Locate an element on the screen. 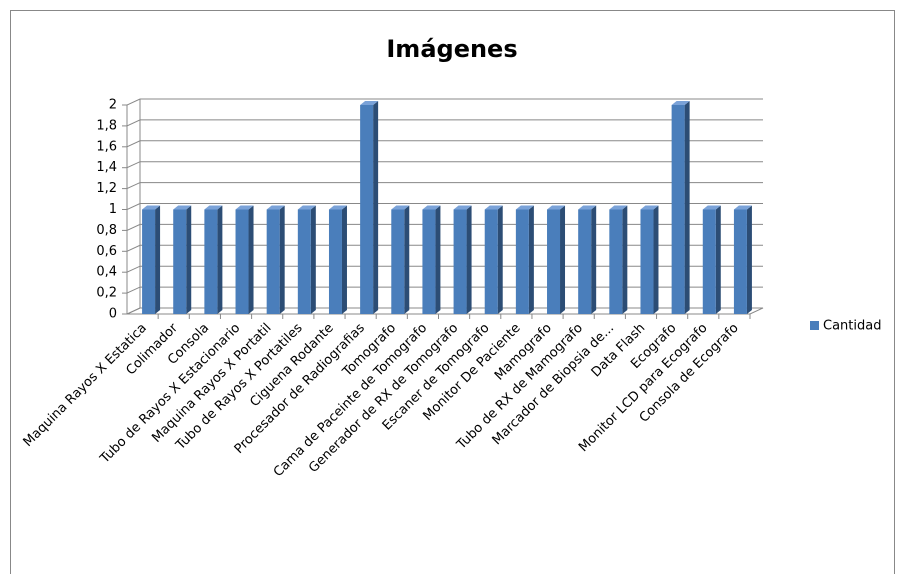 The height and width of the screenshot is (574, 905). y-tick-label: 1,8 is located at coordinates (106, 125).